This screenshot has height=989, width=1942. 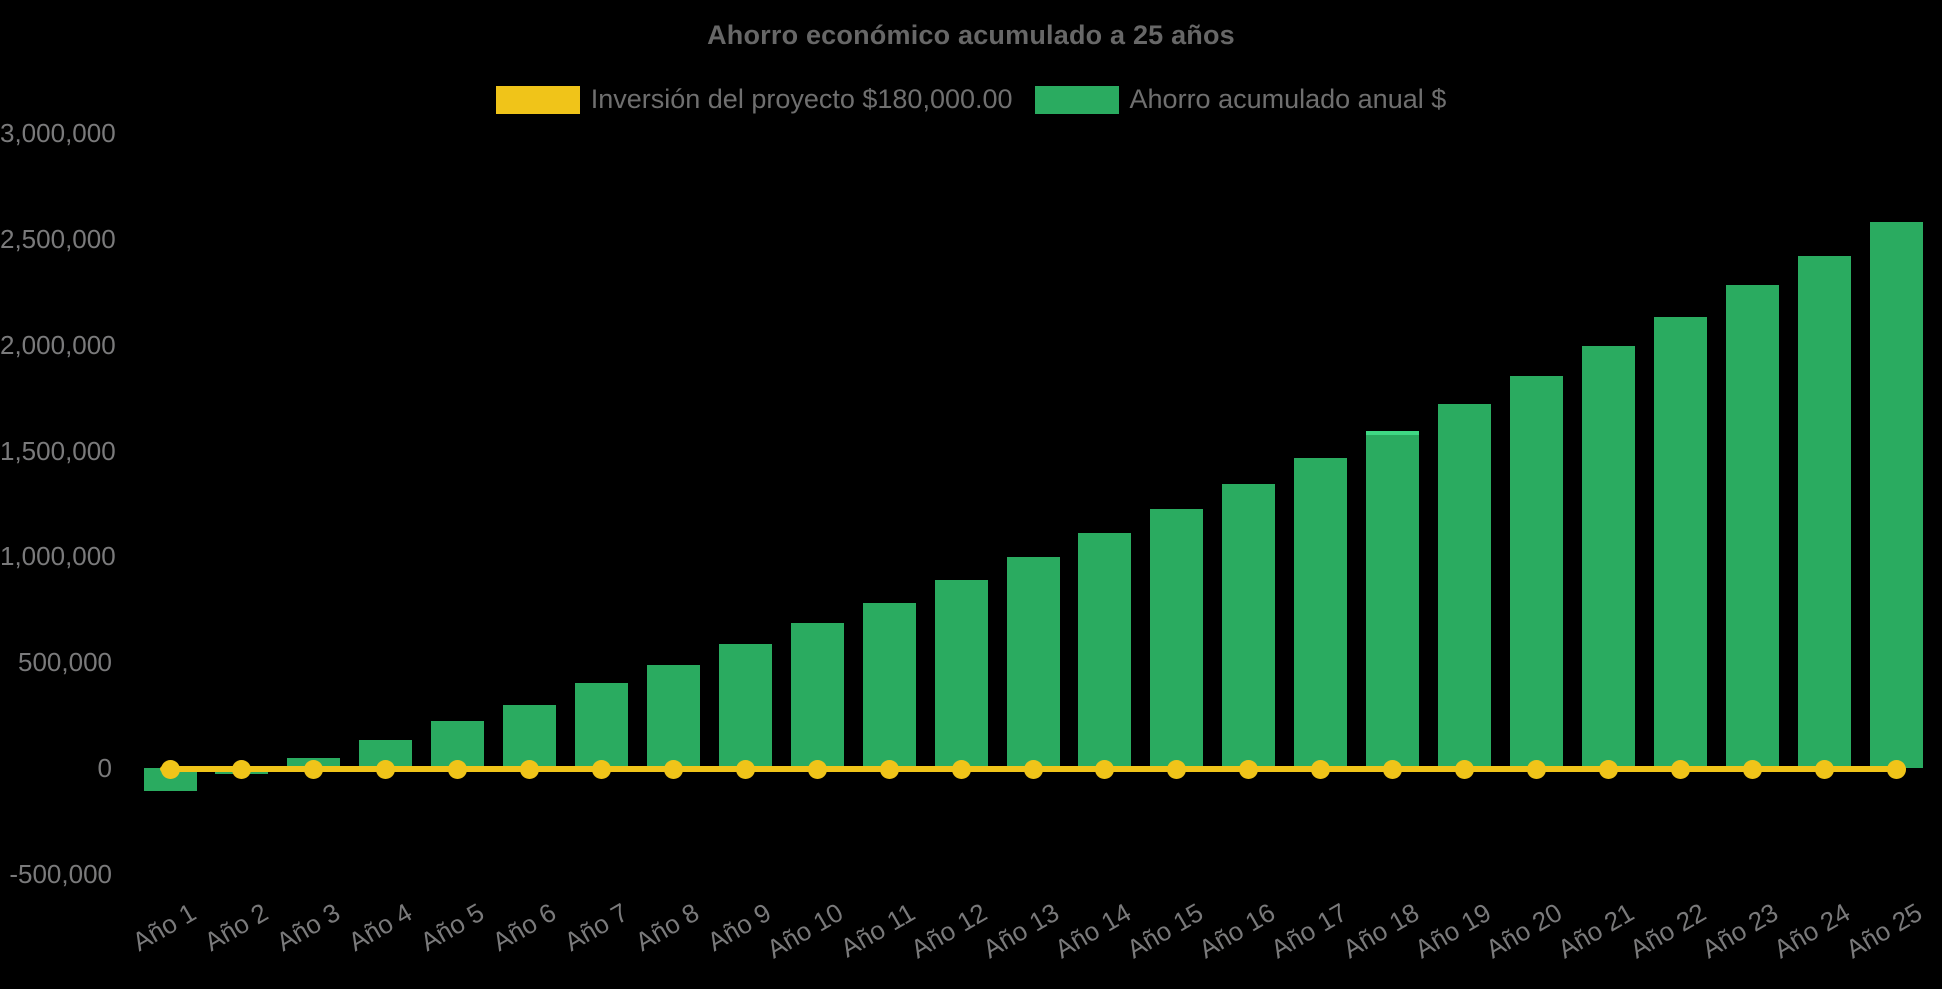 What do you see at coordinates (1076, 99) in the screenshot?
I see `legend-swatch-ahorro` at bounding box center [1076, 99].